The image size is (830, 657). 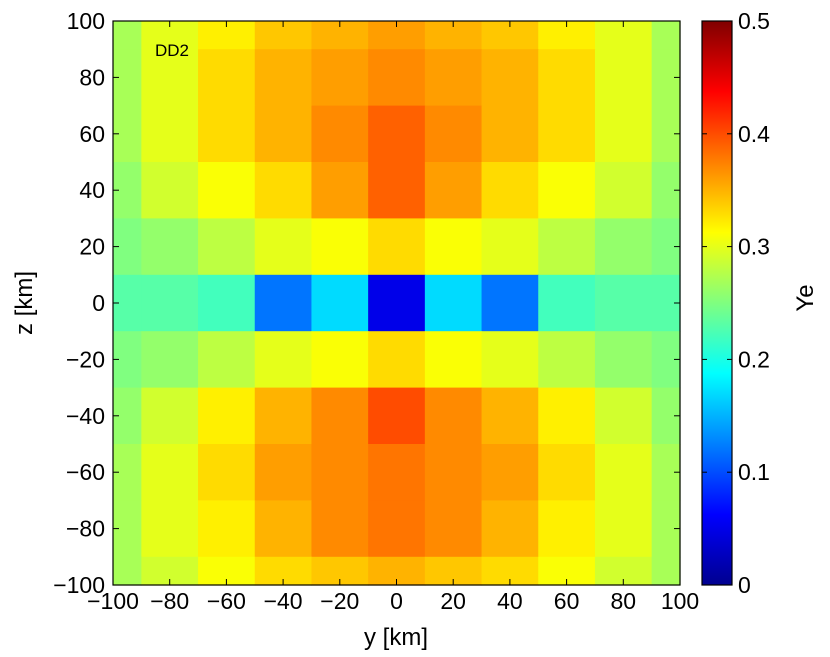 What do you see at coordinates (453, 601) in the screenshot?
I see `x-tick-label: 20` at bounding box center [453, 601].